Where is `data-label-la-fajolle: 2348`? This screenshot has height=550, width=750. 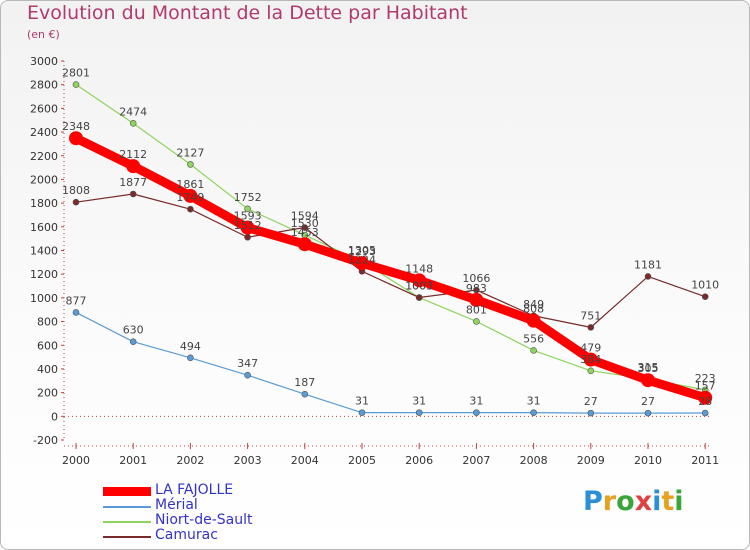 data-label-la-fajolle: 2348 is located at coordinates (76, 126).